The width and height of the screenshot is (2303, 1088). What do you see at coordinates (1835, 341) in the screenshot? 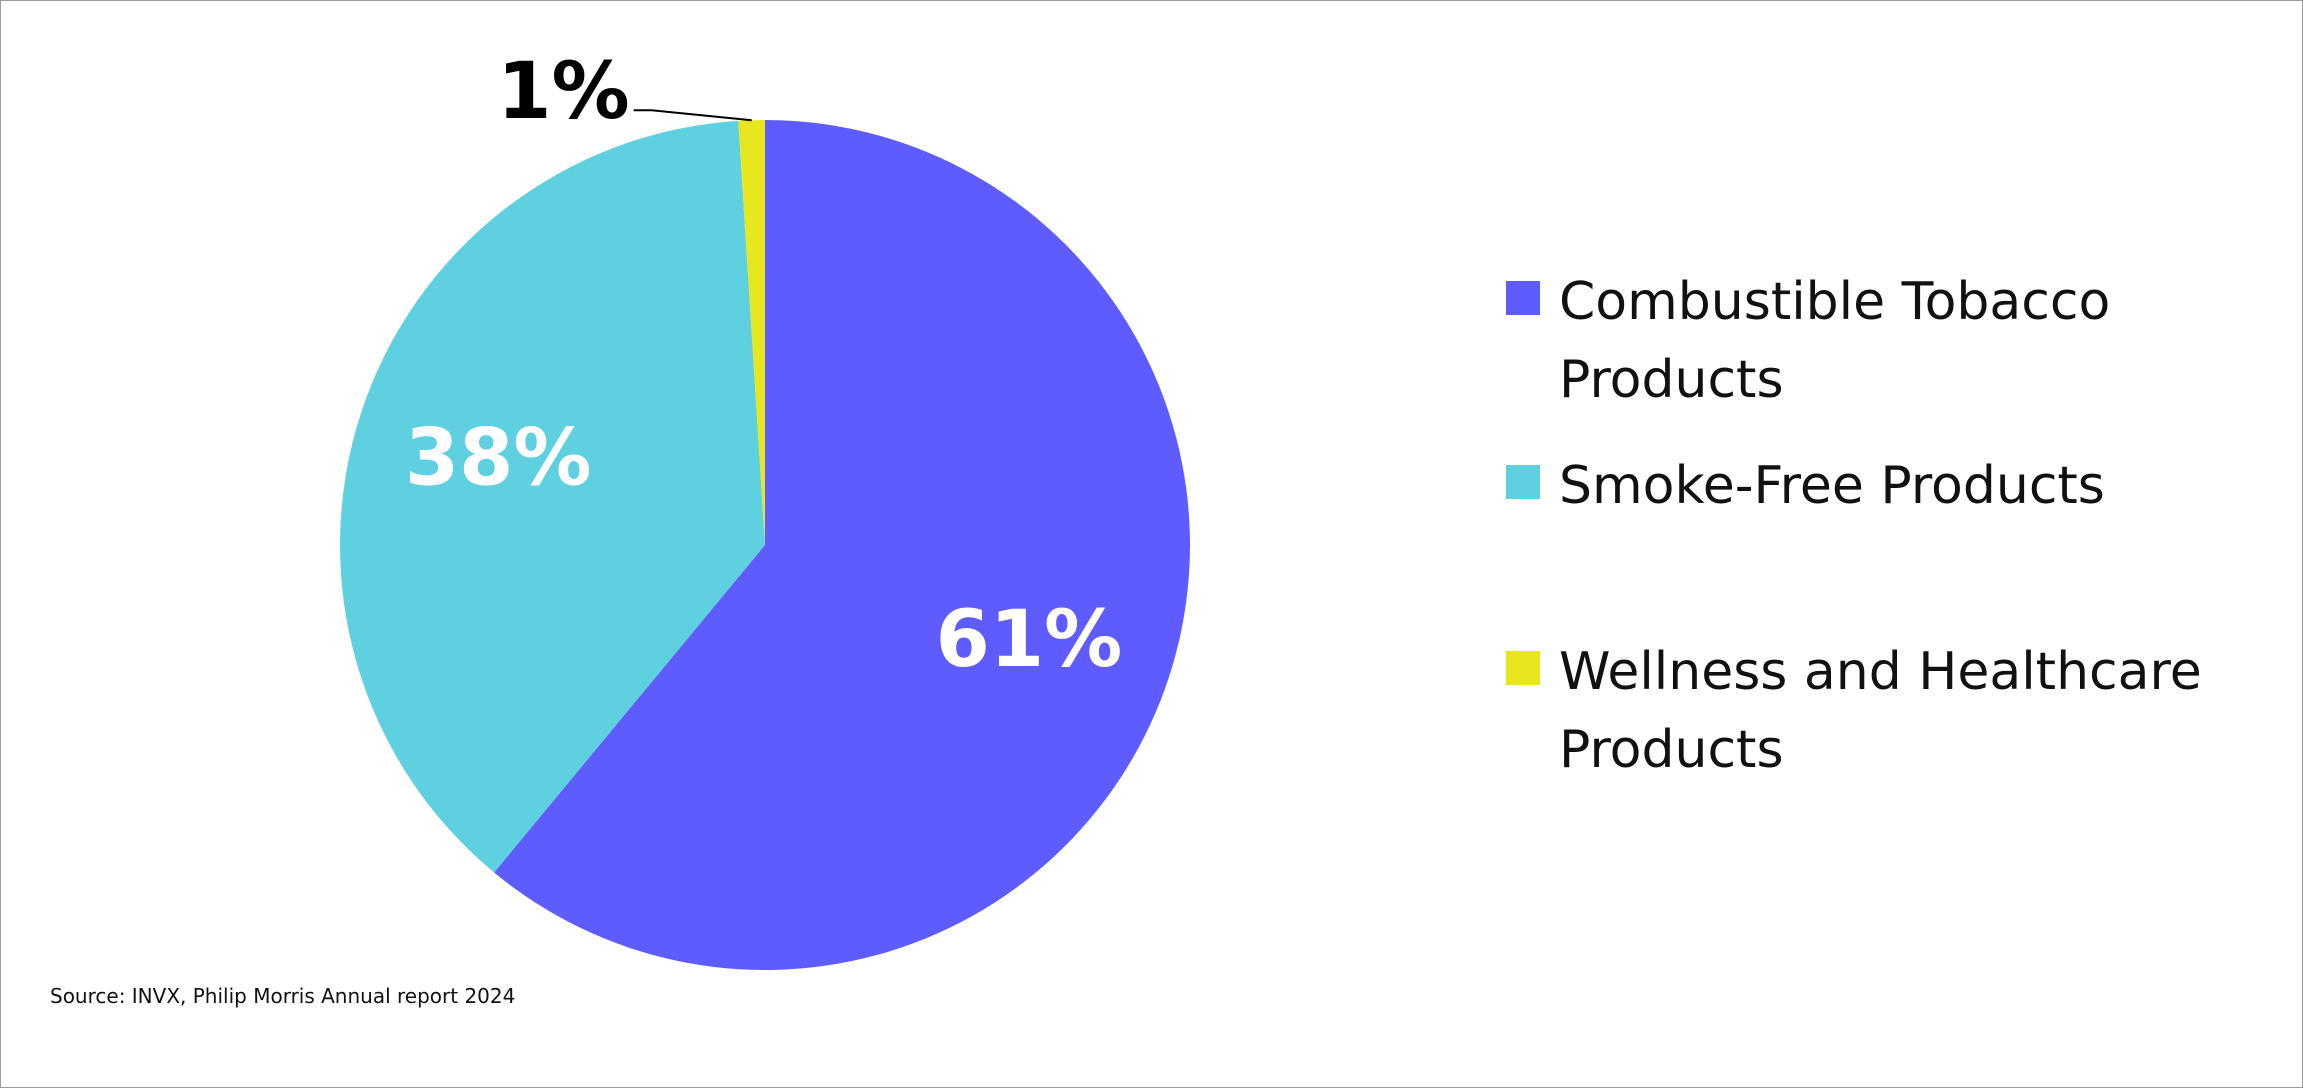
I see `legend-label-combustible: Combustible Tobacco Products` at bounding box center [1835, 341].